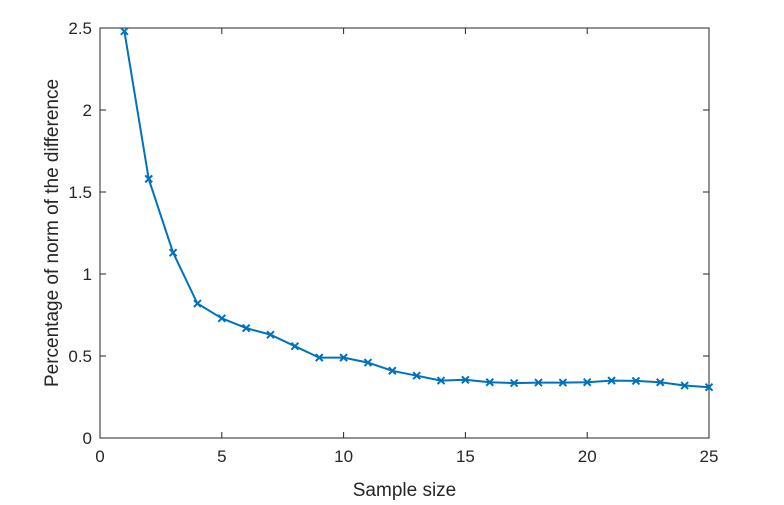 The image size is (784, 505). Describe the element at coordinates (405, 490) in the screenshot. I see `x-axis-label: Sample size` at that location.